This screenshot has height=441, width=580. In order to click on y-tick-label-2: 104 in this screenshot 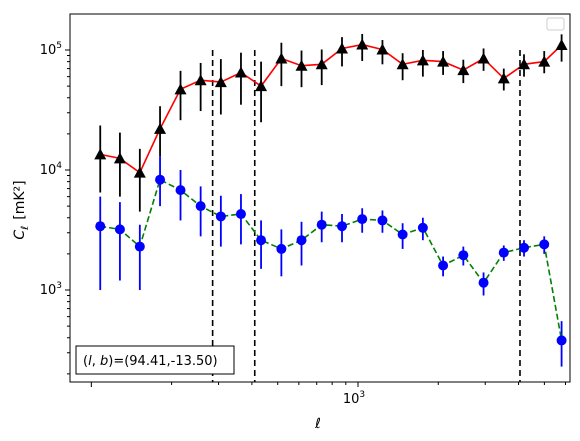, I will do `click(51, 169)`.